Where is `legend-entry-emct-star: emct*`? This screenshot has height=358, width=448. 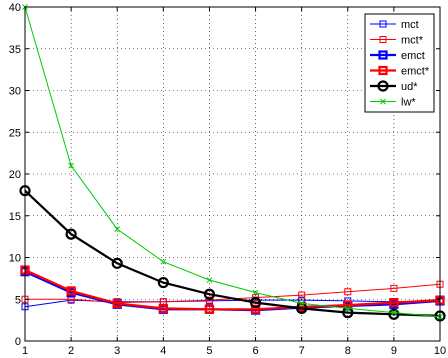 legend-entry-emct-star: emct* is located at coordinates (400, 72).